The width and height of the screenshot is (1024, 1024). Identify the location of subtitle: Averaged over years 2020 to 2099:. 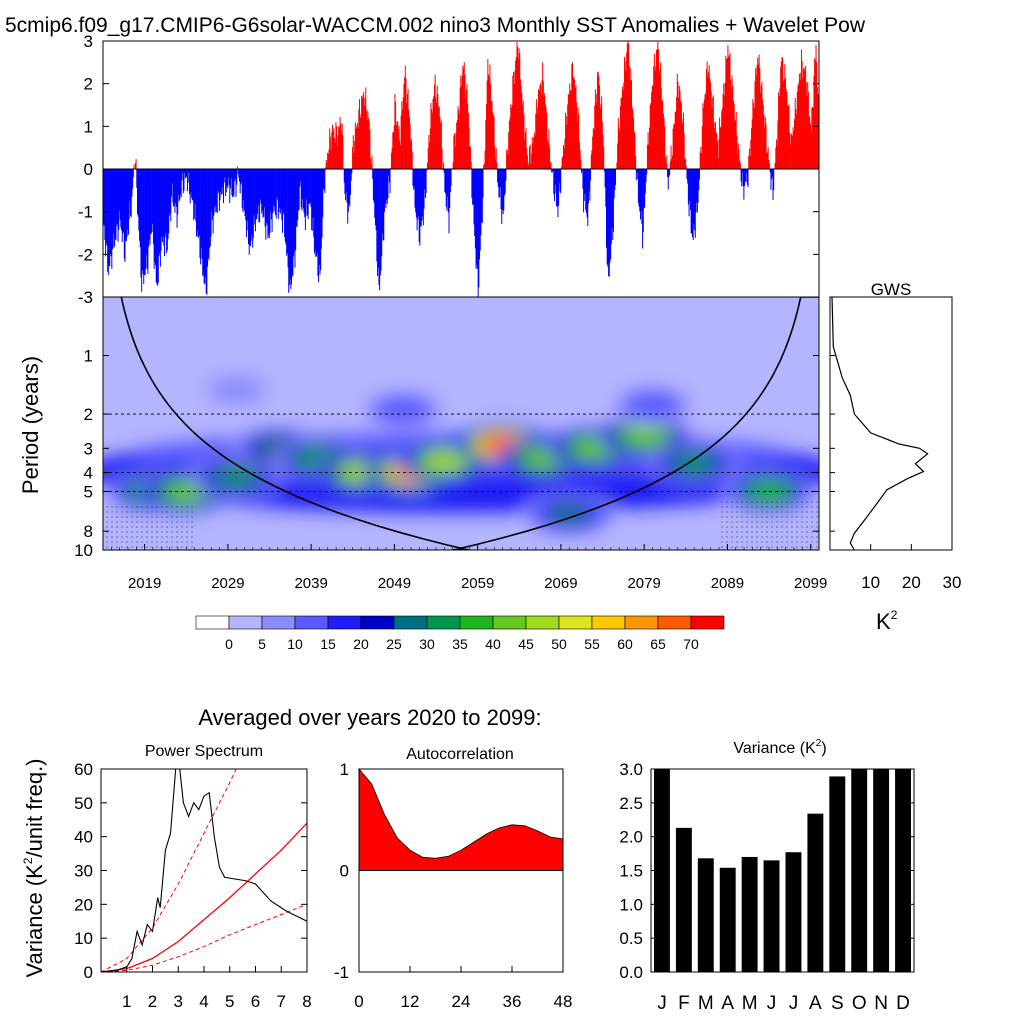
(369, 717).